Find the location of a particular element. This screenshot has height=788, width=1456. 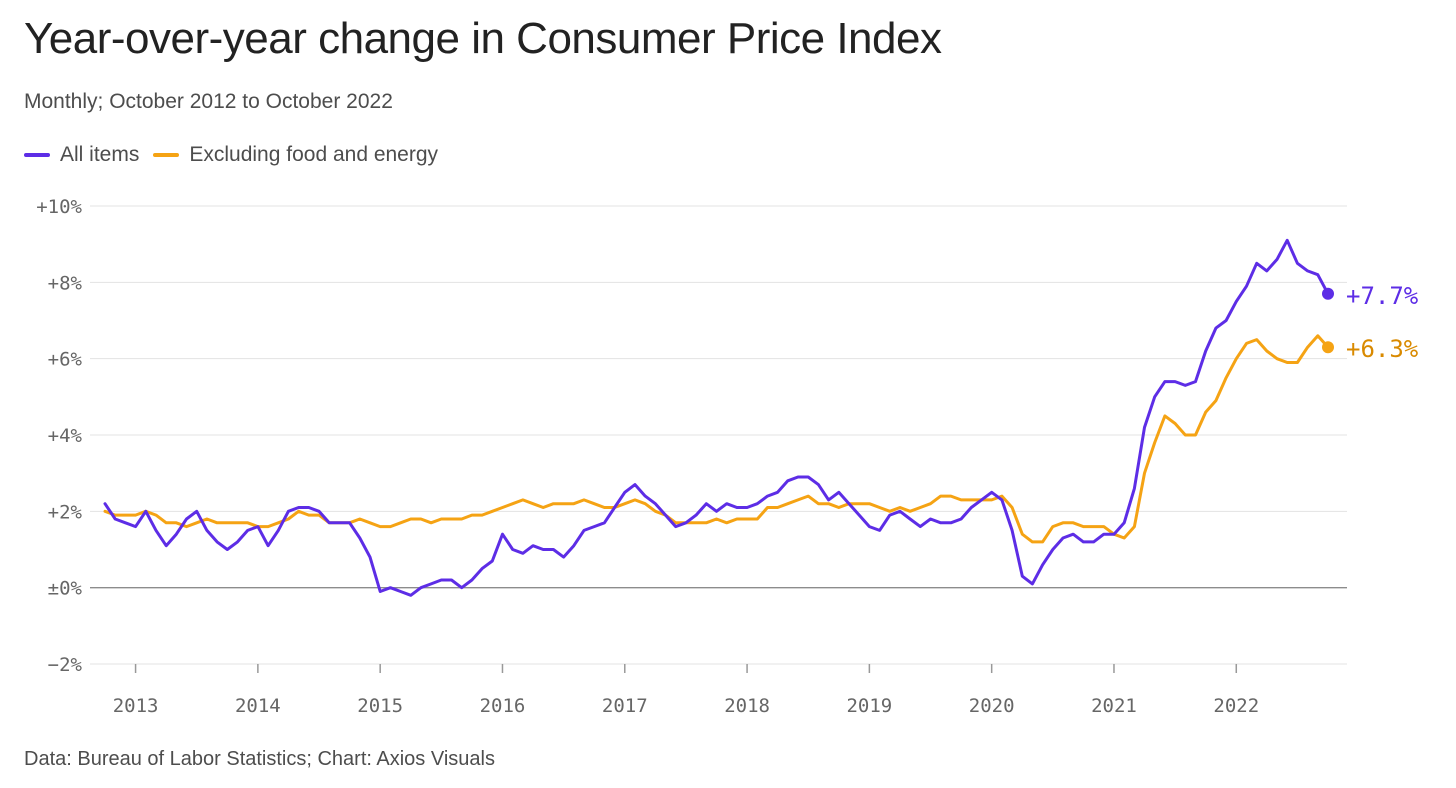

x-tick-label: 2015 is located at coordinates (380, 706).